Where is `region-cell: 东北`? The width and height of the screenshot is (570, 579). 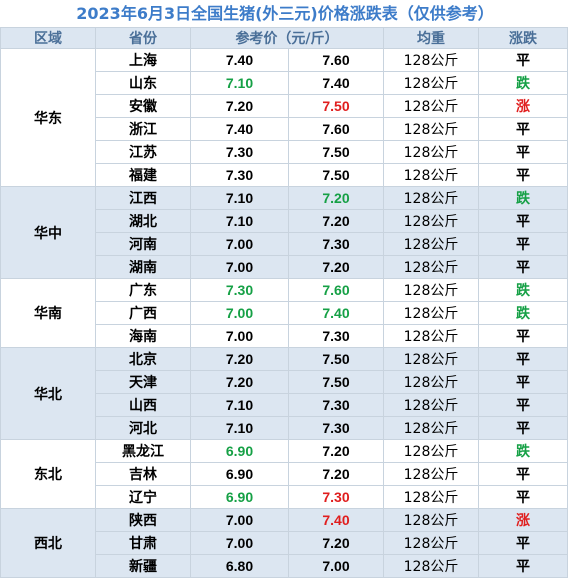 region-cell: 东北 is located at coordinates (48, 474).